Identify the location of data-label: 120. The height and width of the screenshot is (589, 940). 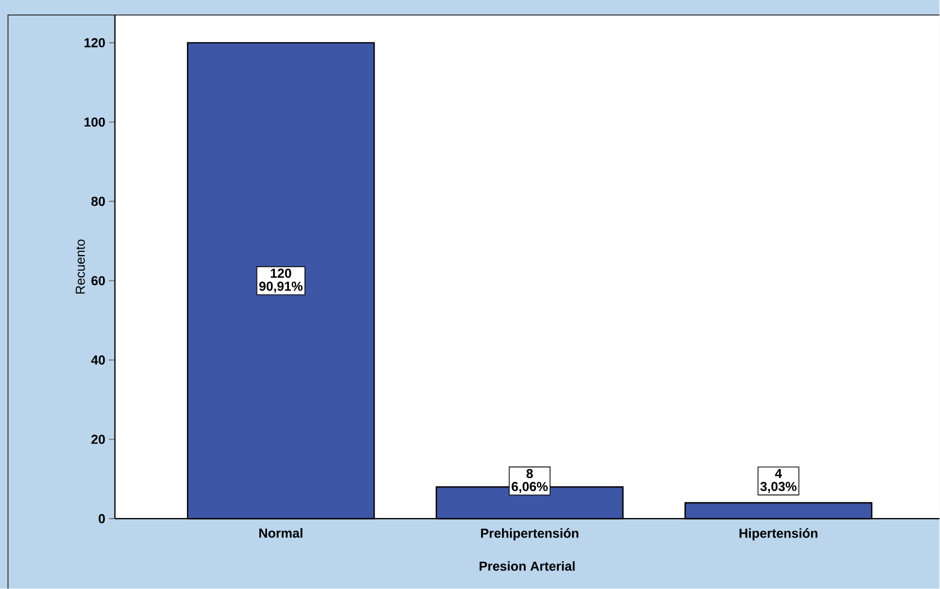
(281, 273).